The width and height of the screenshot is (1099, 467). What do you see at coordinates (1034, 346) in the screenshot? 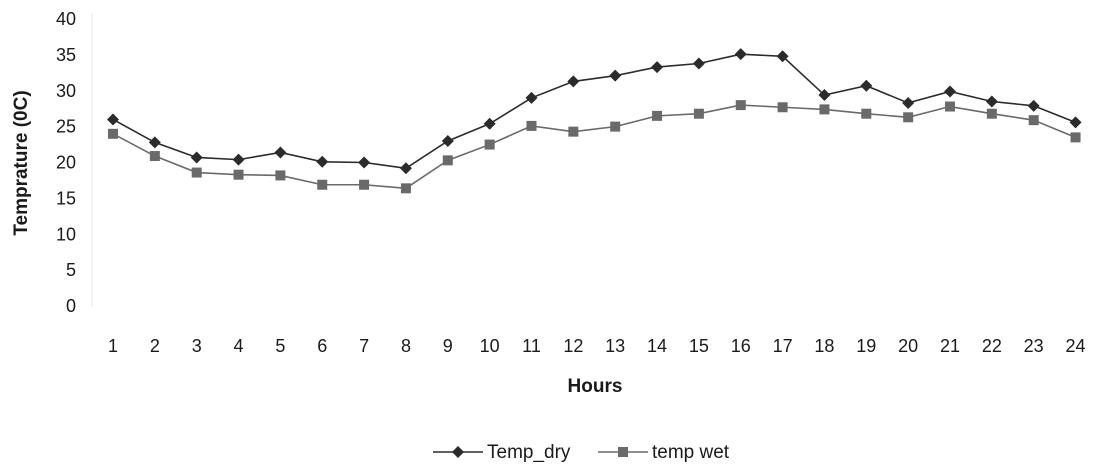
I see `x-tick-label: 23` at bounding box center [1034, 346].